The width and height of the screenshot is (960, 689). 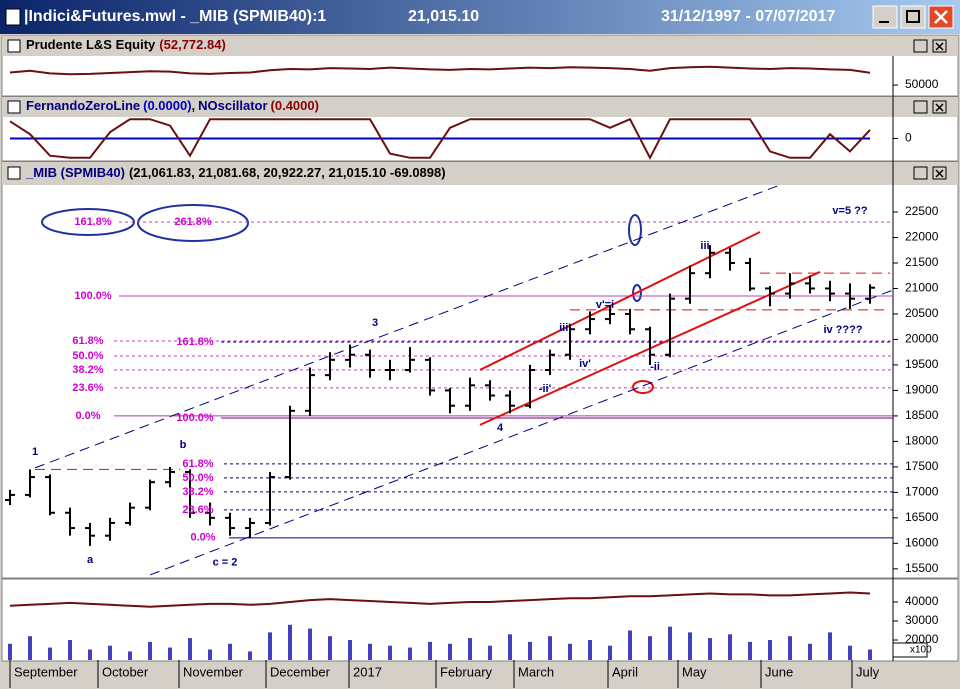 What do you see at coordinates (694, 671) in the screenshot?
I see `x-tick-label: May` at bounding box center [694, 671].